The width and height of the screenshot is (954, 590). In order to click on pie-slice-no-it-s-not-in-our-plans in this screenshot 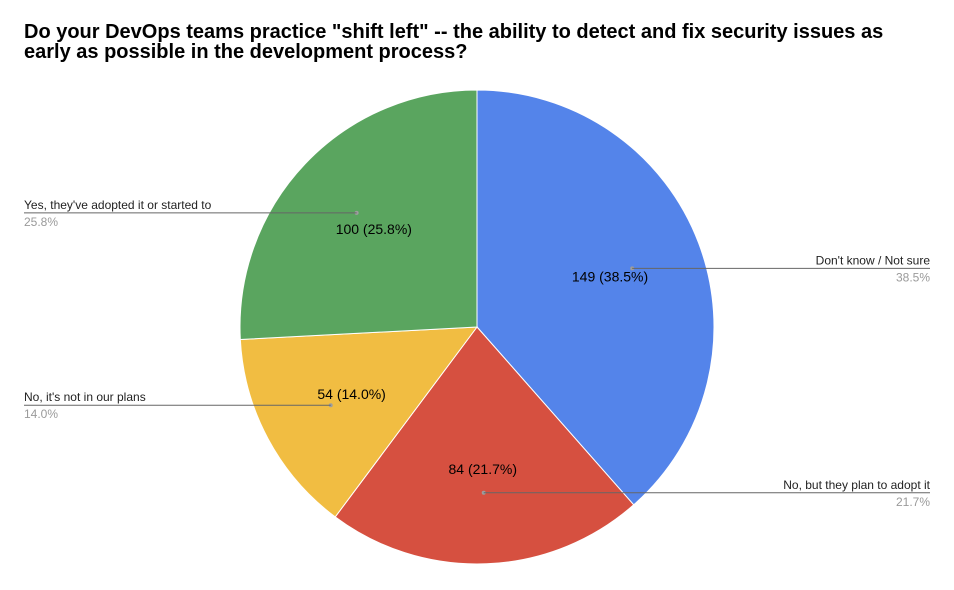, I will do `click(359, 422)`.